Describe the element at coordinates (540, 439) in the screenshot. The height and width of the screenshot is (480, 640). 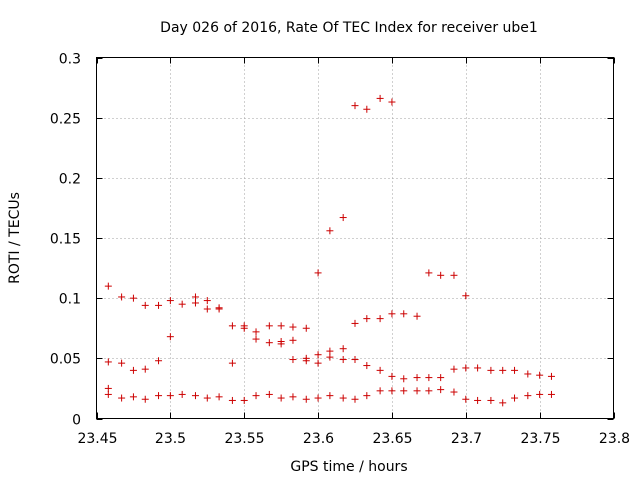
I see `x-tick-label: 23.75` at that location.